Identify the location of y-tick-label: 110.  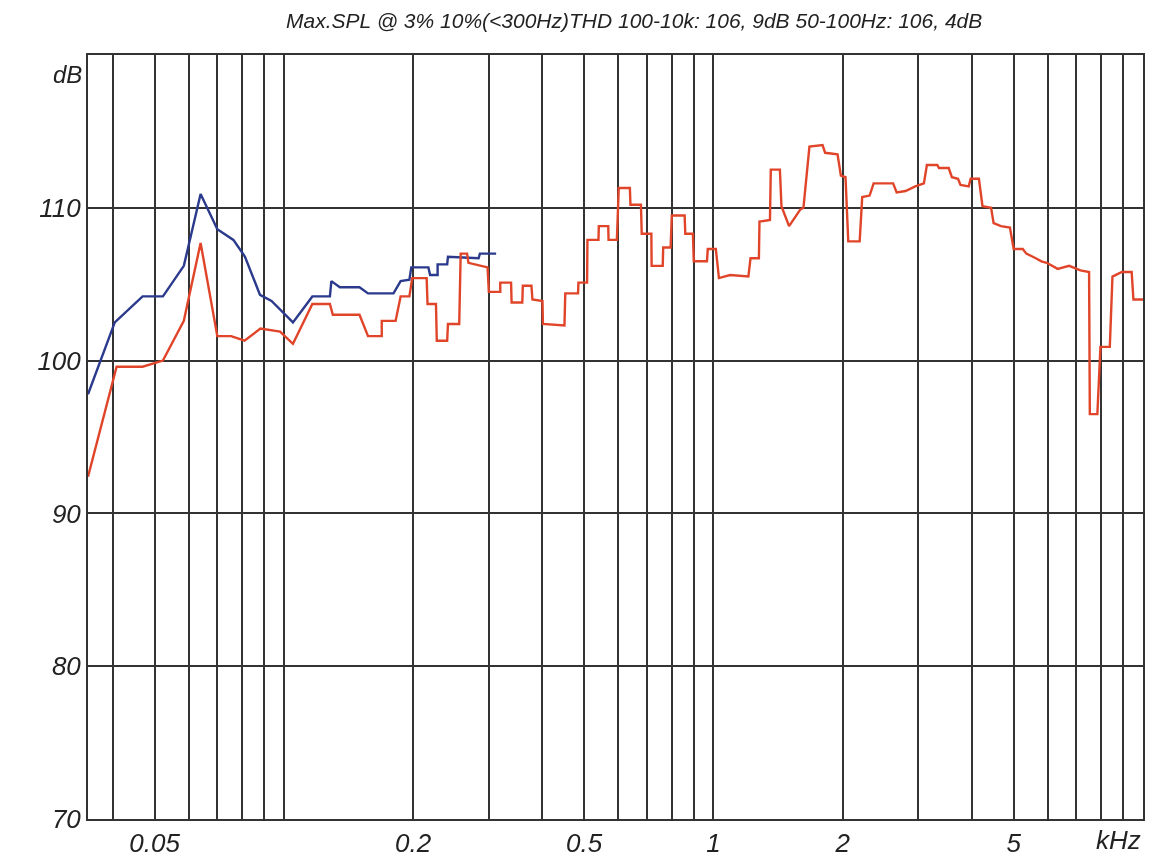
(60, 207).